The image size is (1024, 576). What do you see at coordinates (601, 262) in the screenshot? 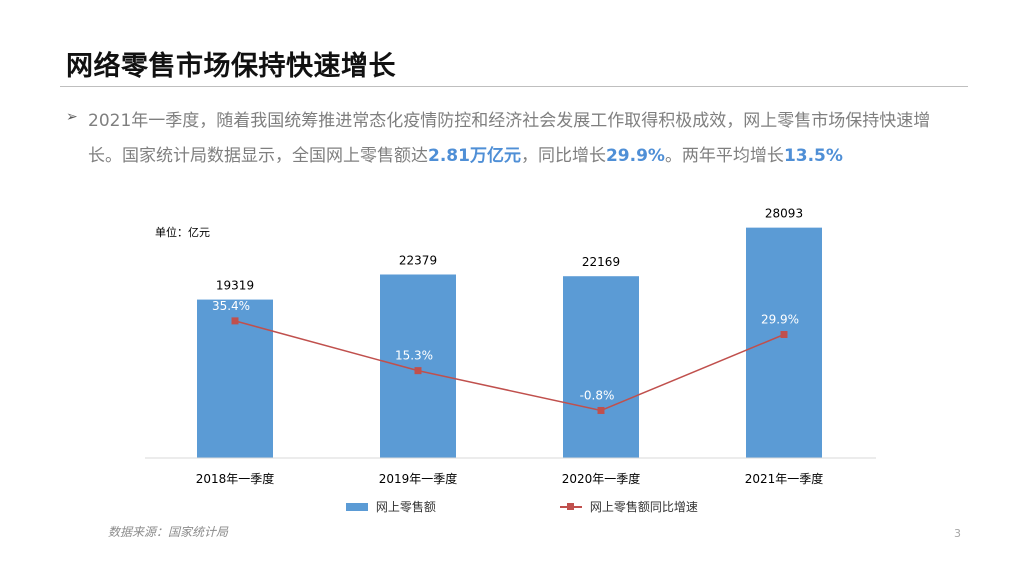
I see `bar-value-label: 22169` at bounding box center [601, 262].